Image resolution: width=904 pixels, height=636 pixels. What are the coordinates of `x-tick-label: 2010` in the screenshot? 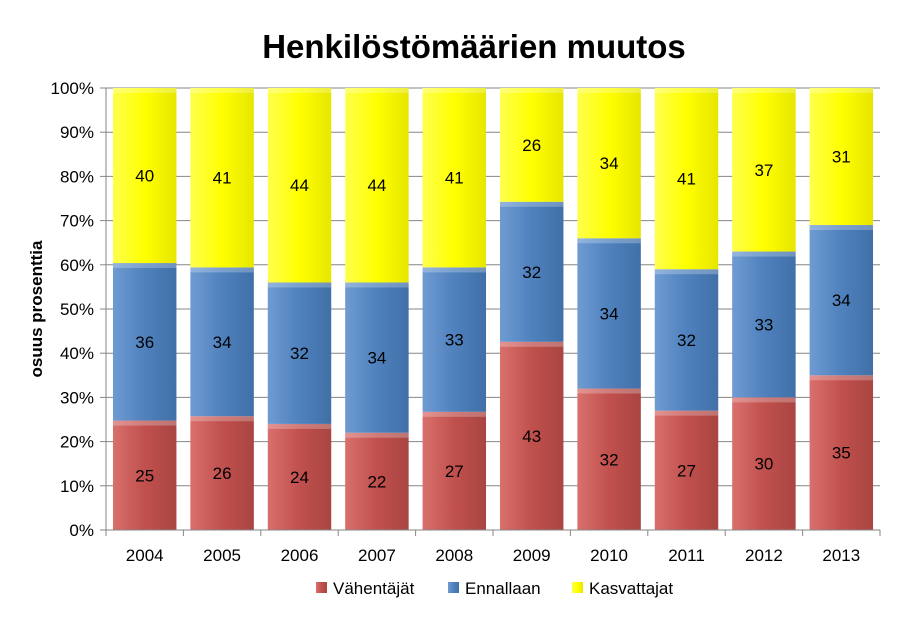 It's located at (609, 555).